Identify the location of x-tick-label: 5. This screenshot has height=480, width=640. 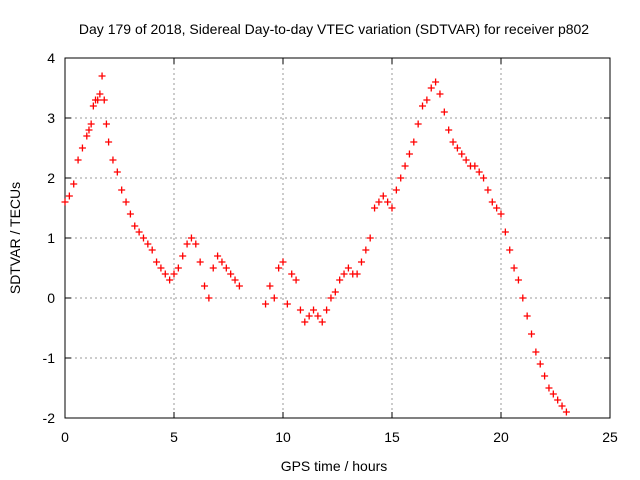
(174, 437).